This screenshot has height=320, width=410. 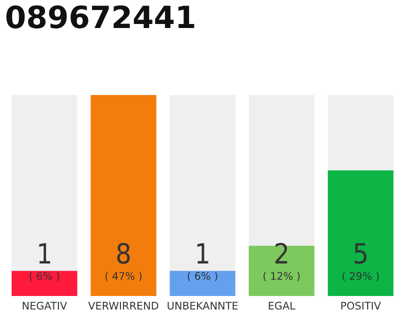 What do you see at coordinates (360, 277) in the screenshot?
I see `annotation: ( 29% )` at bounding box center [360, 277].